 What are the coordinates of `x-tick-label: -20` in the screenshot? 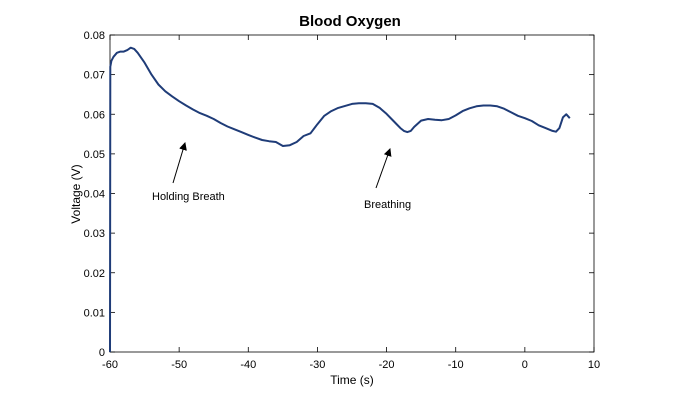 It's located at (387, 365).